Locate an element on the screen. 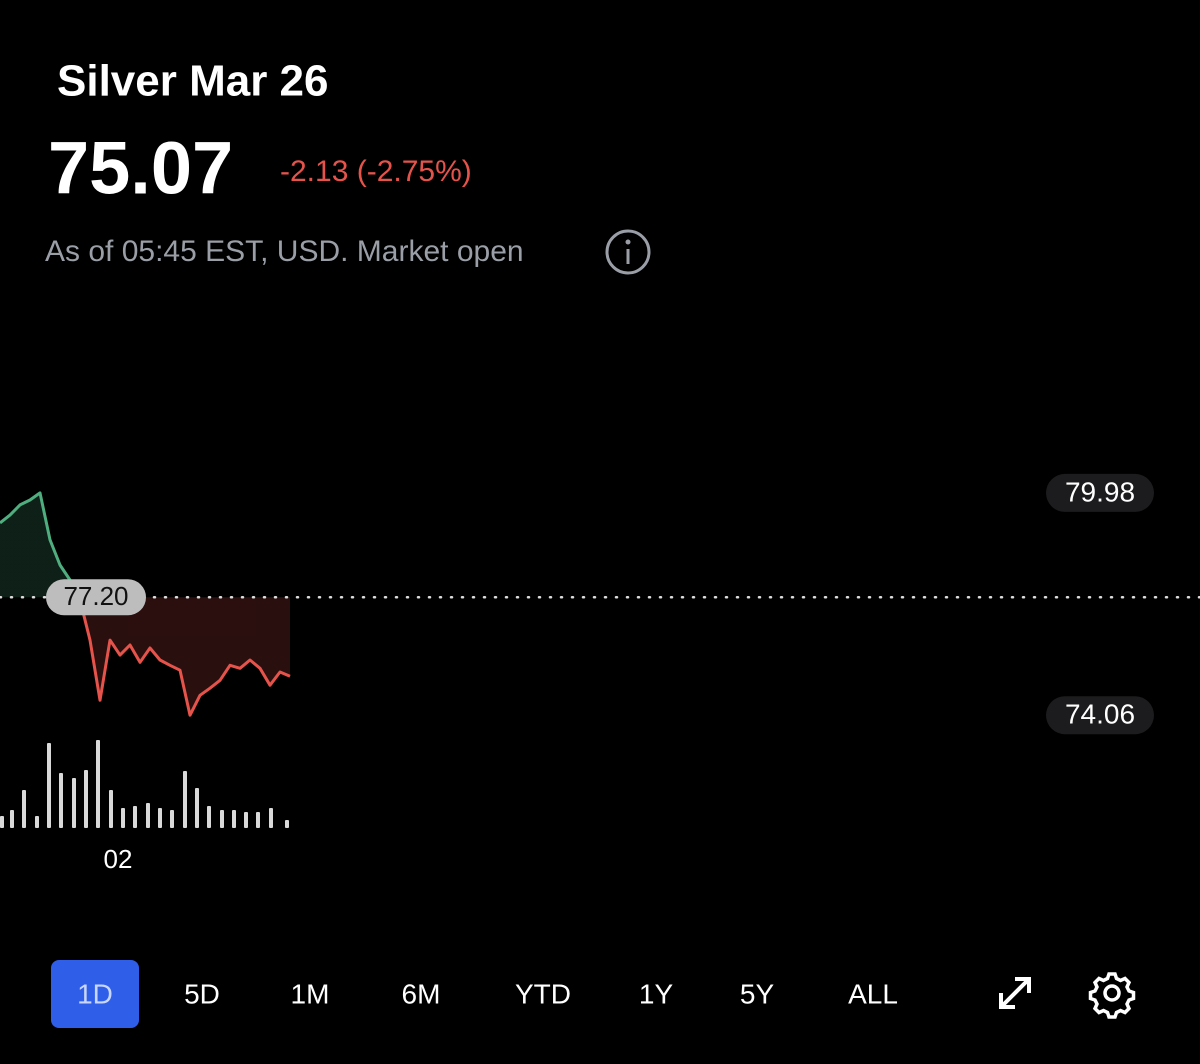 Image resolution: width=1200 pixels, height=1064 pixels. range-button: 5D is located at coordinates (202, 993).